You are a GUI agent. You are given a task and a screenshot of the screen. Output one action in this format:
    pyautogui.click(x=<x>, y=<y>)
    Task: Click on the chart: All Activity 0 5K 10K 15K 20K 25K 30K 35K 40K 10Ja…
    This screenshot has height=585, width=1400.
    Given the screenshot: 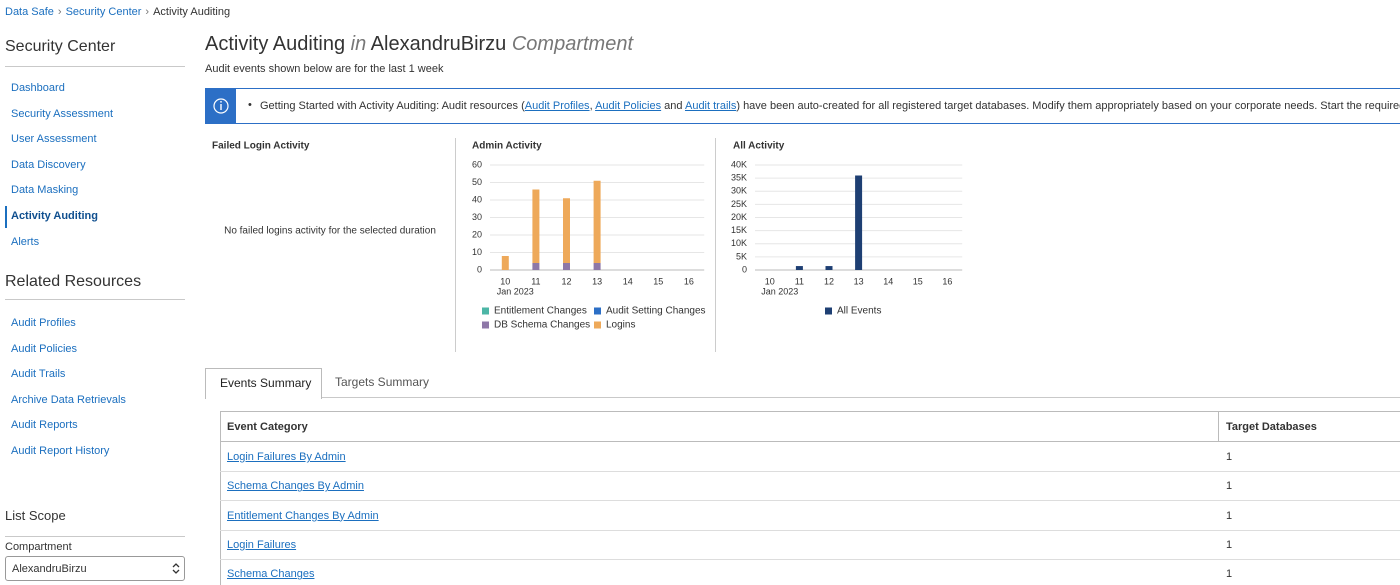 What is the action you would take?
    pyautogui.click(x=847, y=229)
    